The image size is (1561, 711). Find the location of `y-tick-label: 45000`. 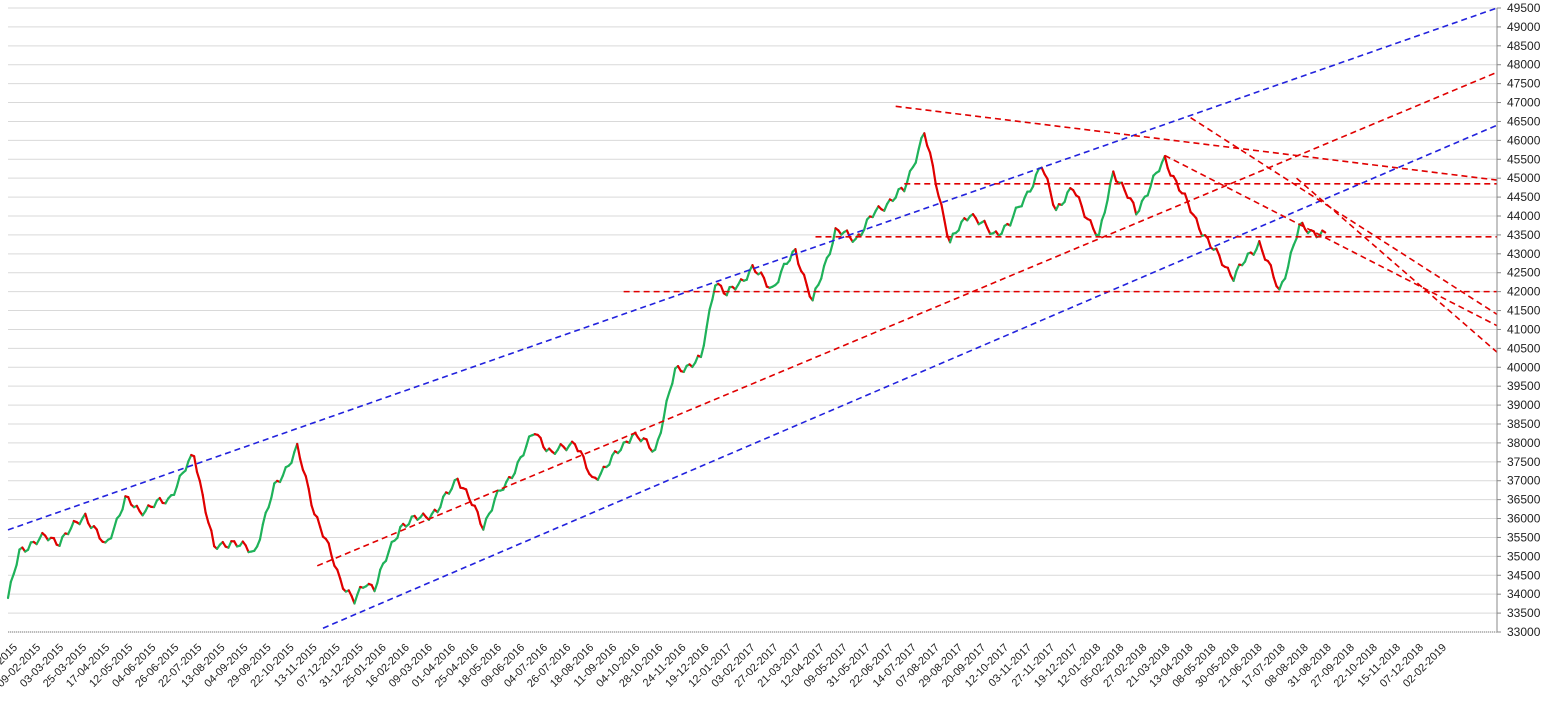

y-tick-label: 45000 is located at coordinates (1524, 178).